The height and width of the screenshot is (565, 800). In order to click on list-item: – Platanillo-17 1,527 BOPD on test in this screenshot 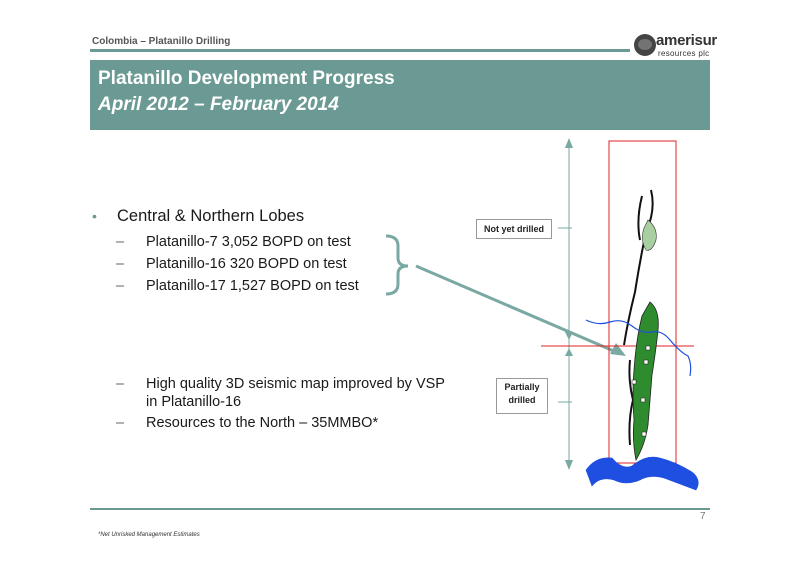, I will do `click(237, 286)`.